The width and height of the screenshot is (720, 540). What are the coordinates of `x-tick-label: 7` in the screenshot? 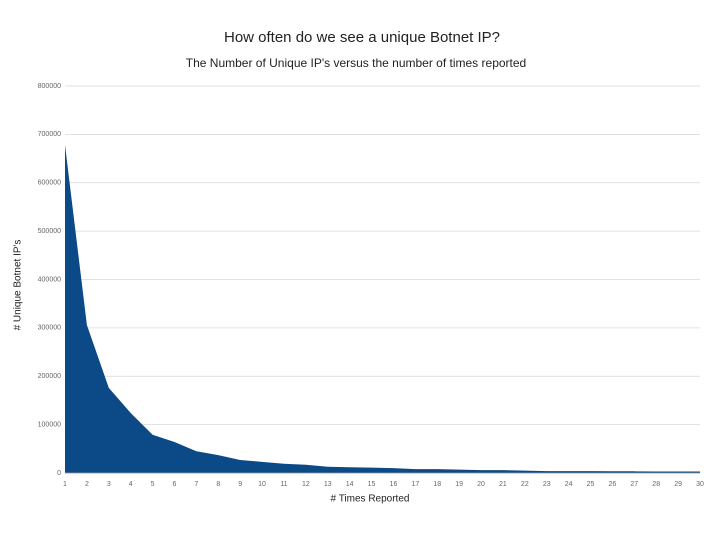 It's located at (196, 484).